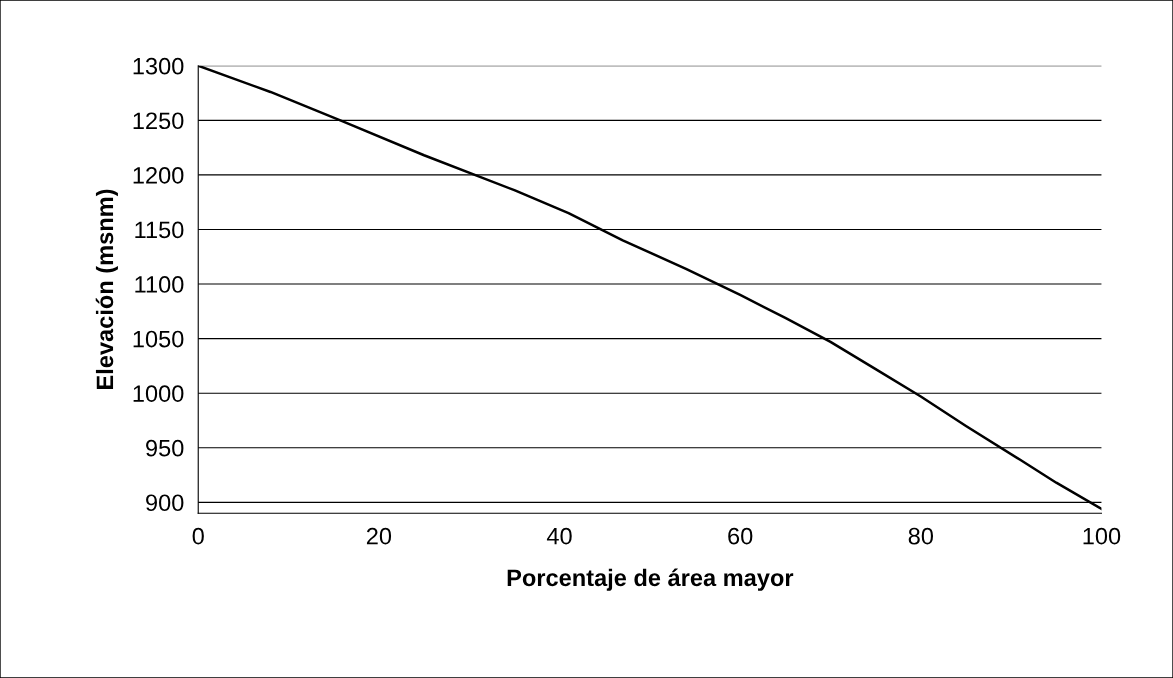  What do you see at coordinates (158, 339) in the screenshot?
I see `y-tick-label: 1050` at bounding box center [158, 339].